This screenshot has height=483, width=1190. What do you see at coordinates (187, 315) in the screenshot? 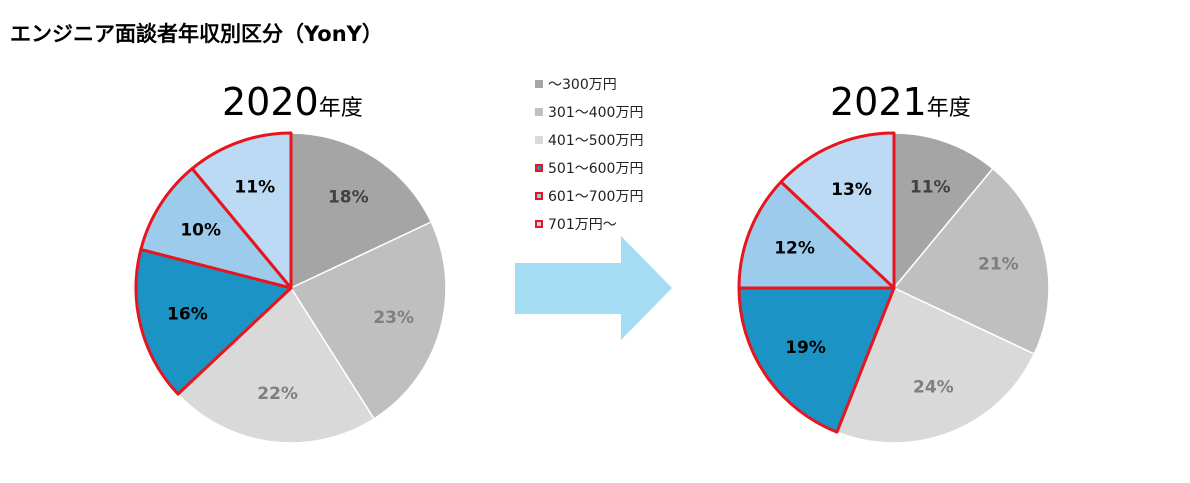
I see `data-label: 16%` at bounding box center [187, 315].